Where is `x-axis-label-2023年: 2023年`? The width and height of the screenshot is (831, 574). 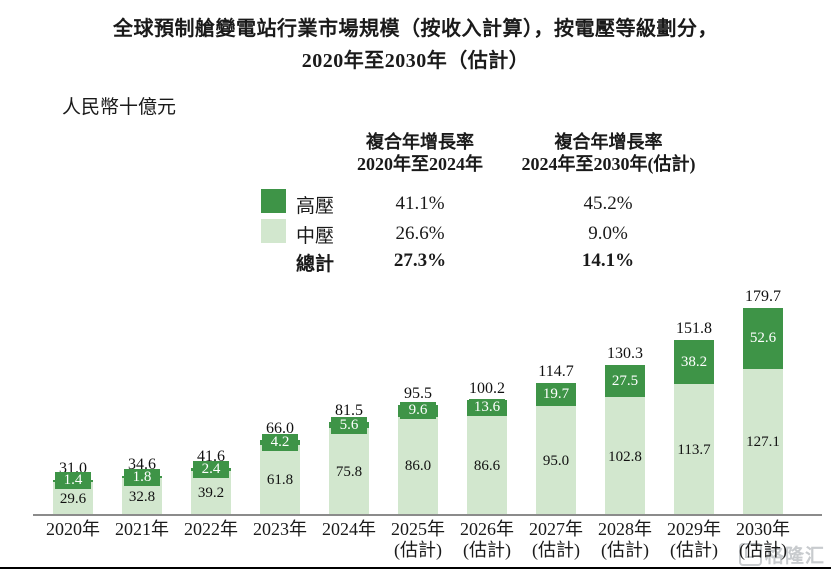
x-axis-label-2023年: 2023年 is located at coordinates (280, 529).